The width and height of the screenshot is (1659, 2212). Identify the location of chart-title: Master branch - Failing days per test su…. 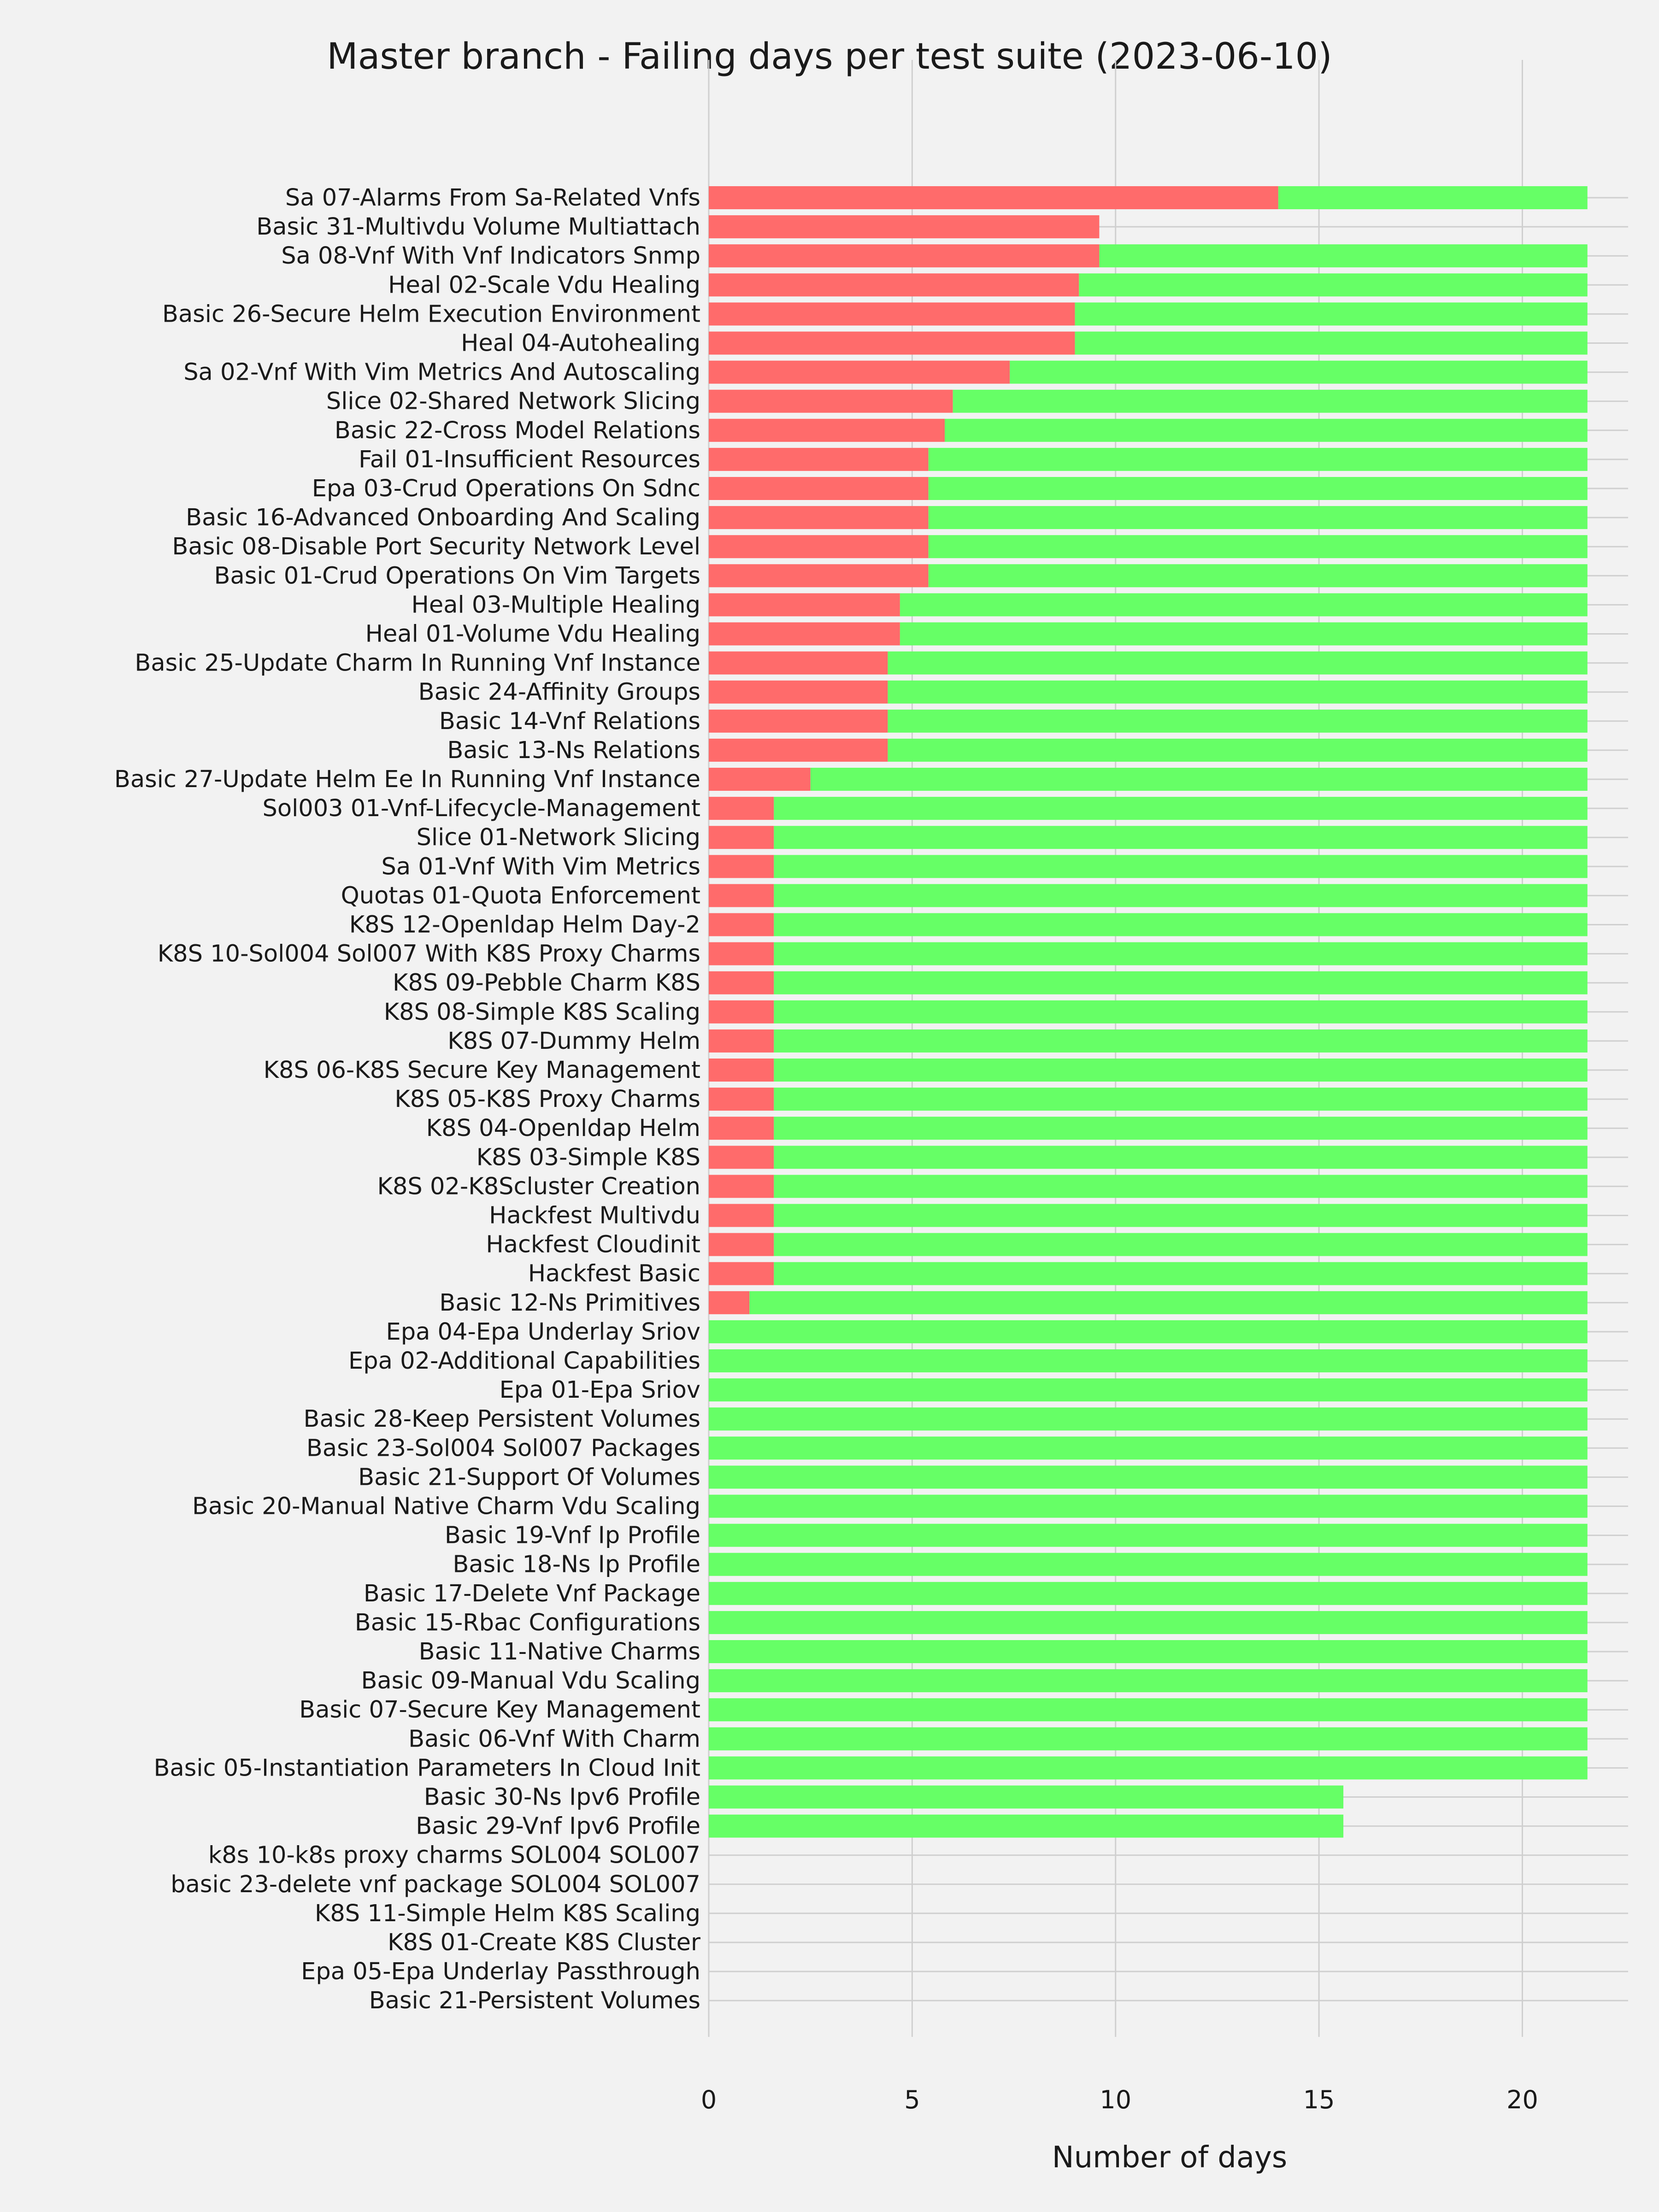
(829, 56).